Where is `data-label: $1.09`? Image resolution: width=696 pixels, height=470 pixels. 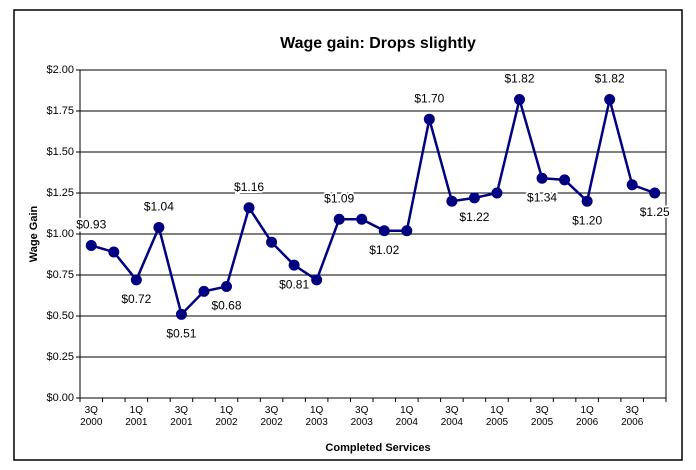
data-label: $1.09 is located at coordinates (339, 198).